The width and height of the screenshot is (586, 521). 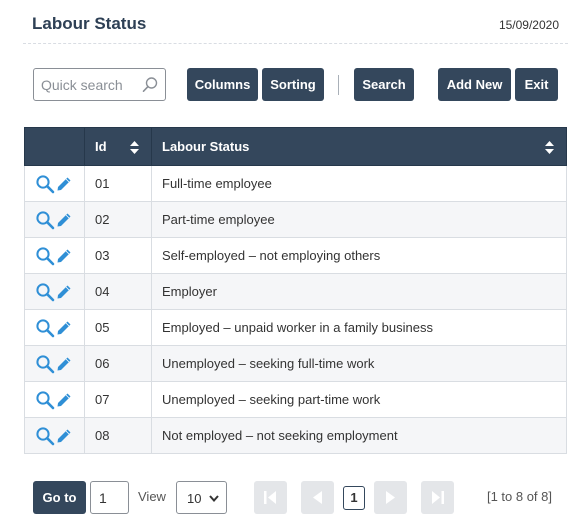 What do you see at coordinates (359, 255) in the screenshot?
I see `row-labour-status: Self-employed – not employing others` at bounding box center [359, 255].